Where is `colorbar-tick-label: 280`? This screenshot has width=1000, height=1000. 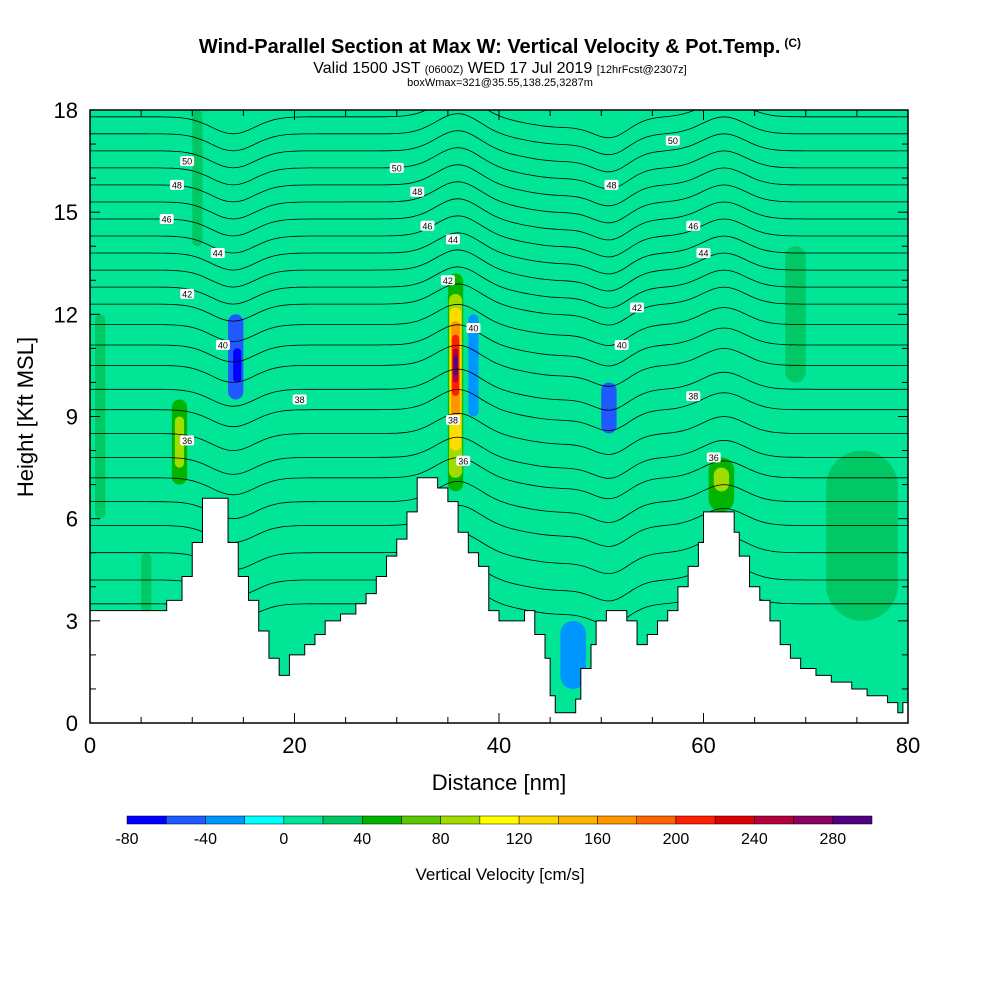 colorbar-tick-label: 280 is located at coordinates (832, 839).